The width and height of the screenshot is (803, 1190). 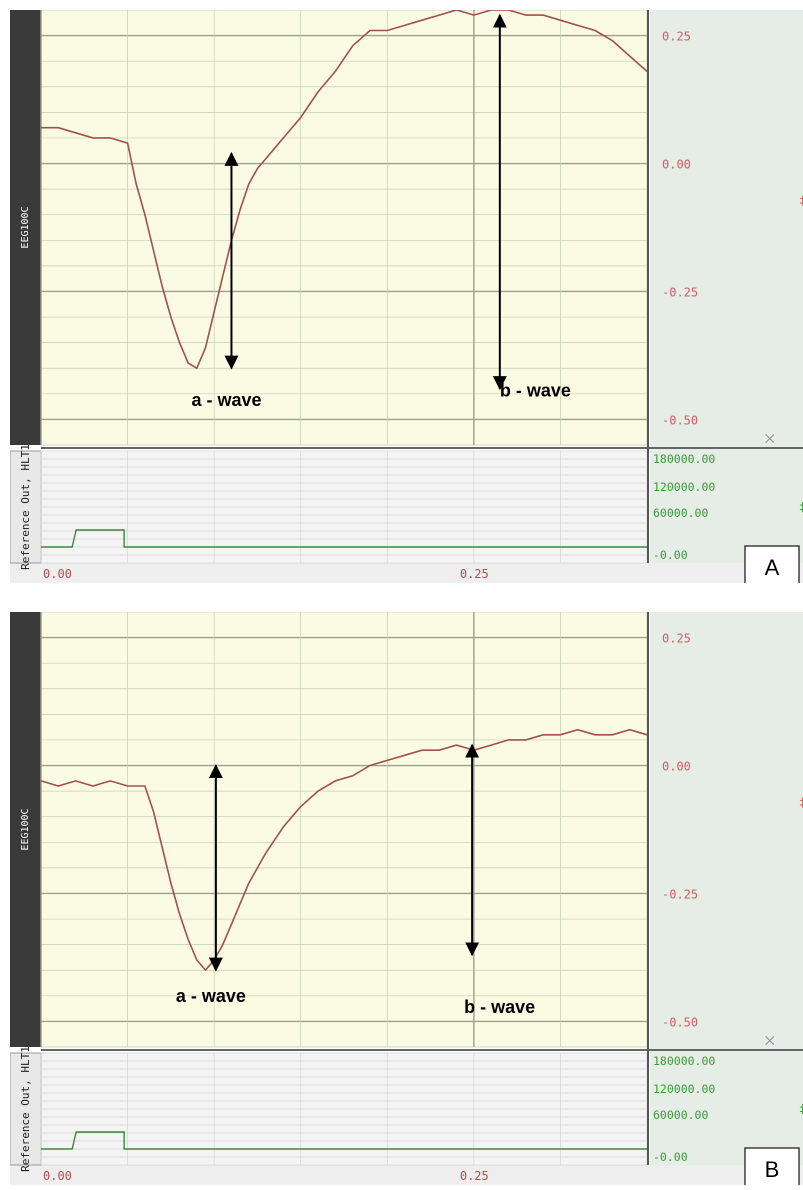 I want to click on reference-gridlines, so click(x=344, y=507).